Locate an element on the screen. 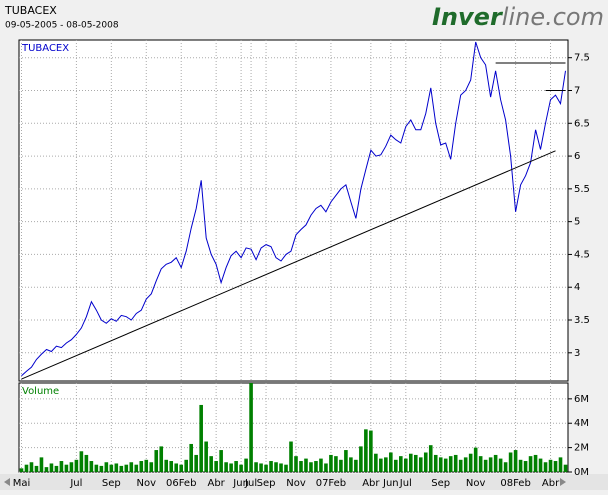  y-tick-label: 4M is located at coordinates (581, 423).